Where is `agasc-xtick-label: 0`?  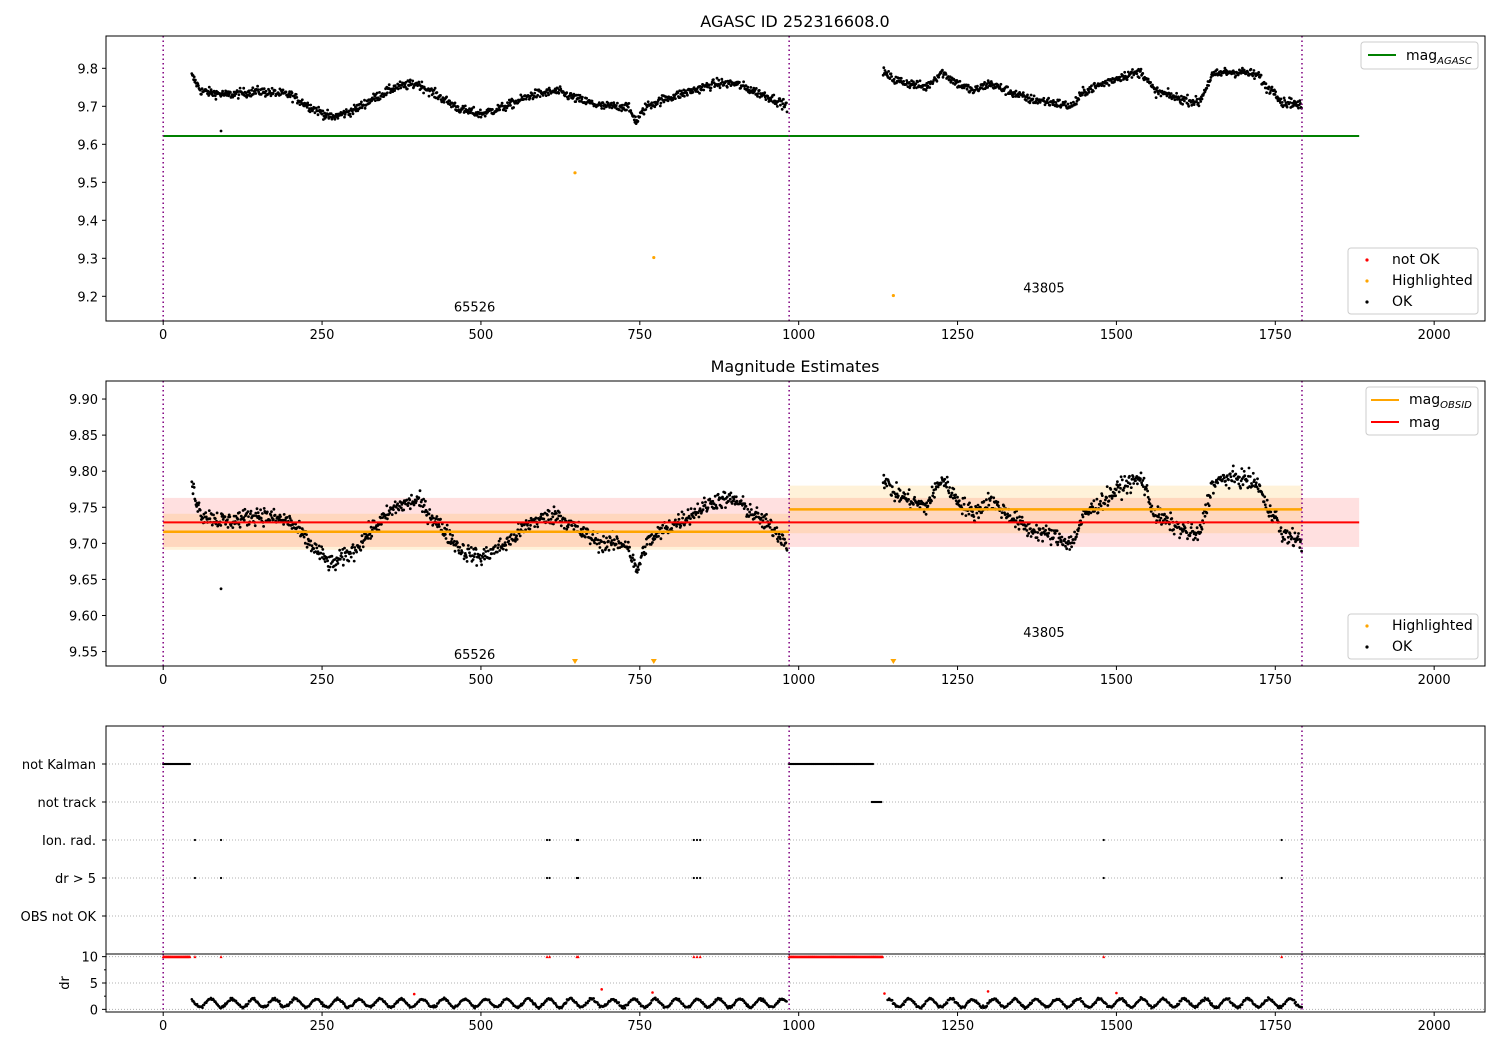
agasc-xtick-label: 0 is located at coordinates (163, 335).